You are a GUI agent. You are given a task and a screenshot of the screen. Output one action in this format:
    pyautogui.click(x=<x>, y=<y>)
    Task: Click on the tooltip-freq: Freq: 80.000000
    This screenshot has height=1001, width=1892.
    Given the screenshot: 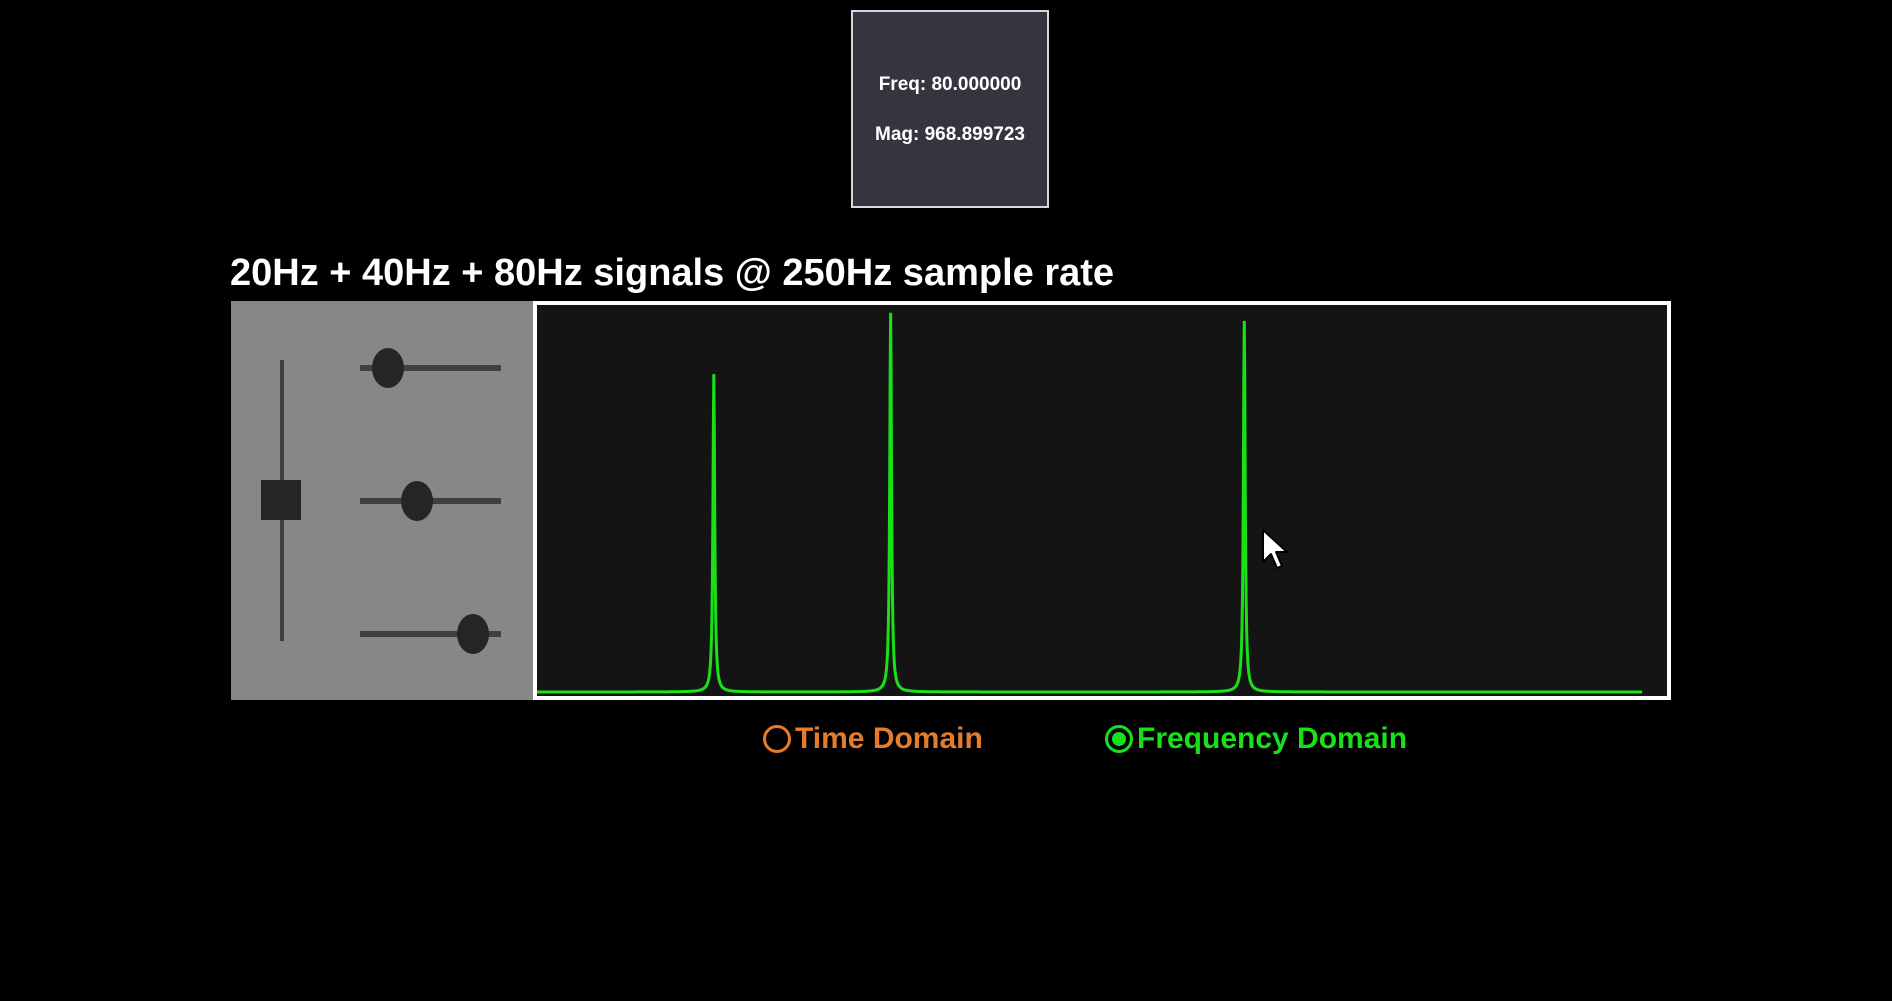 What is the action you would take?
    pyautogui.click(x=950, y=84)
    